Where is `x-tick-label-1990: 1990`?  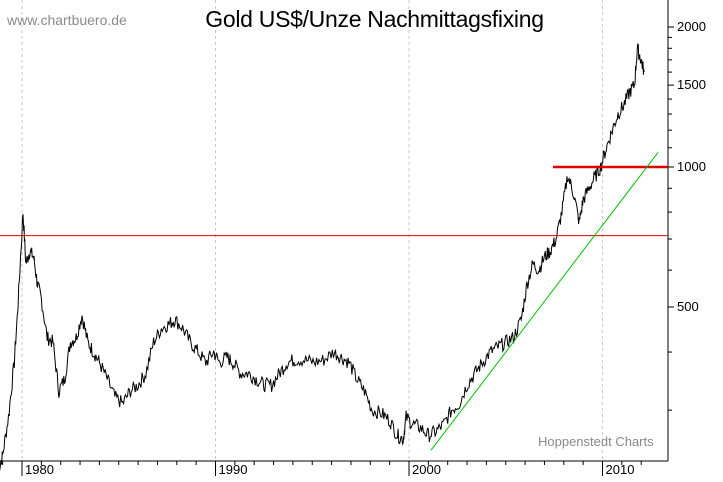 x-tick-label-1990: 1990 is located at coordinates (233, 469).